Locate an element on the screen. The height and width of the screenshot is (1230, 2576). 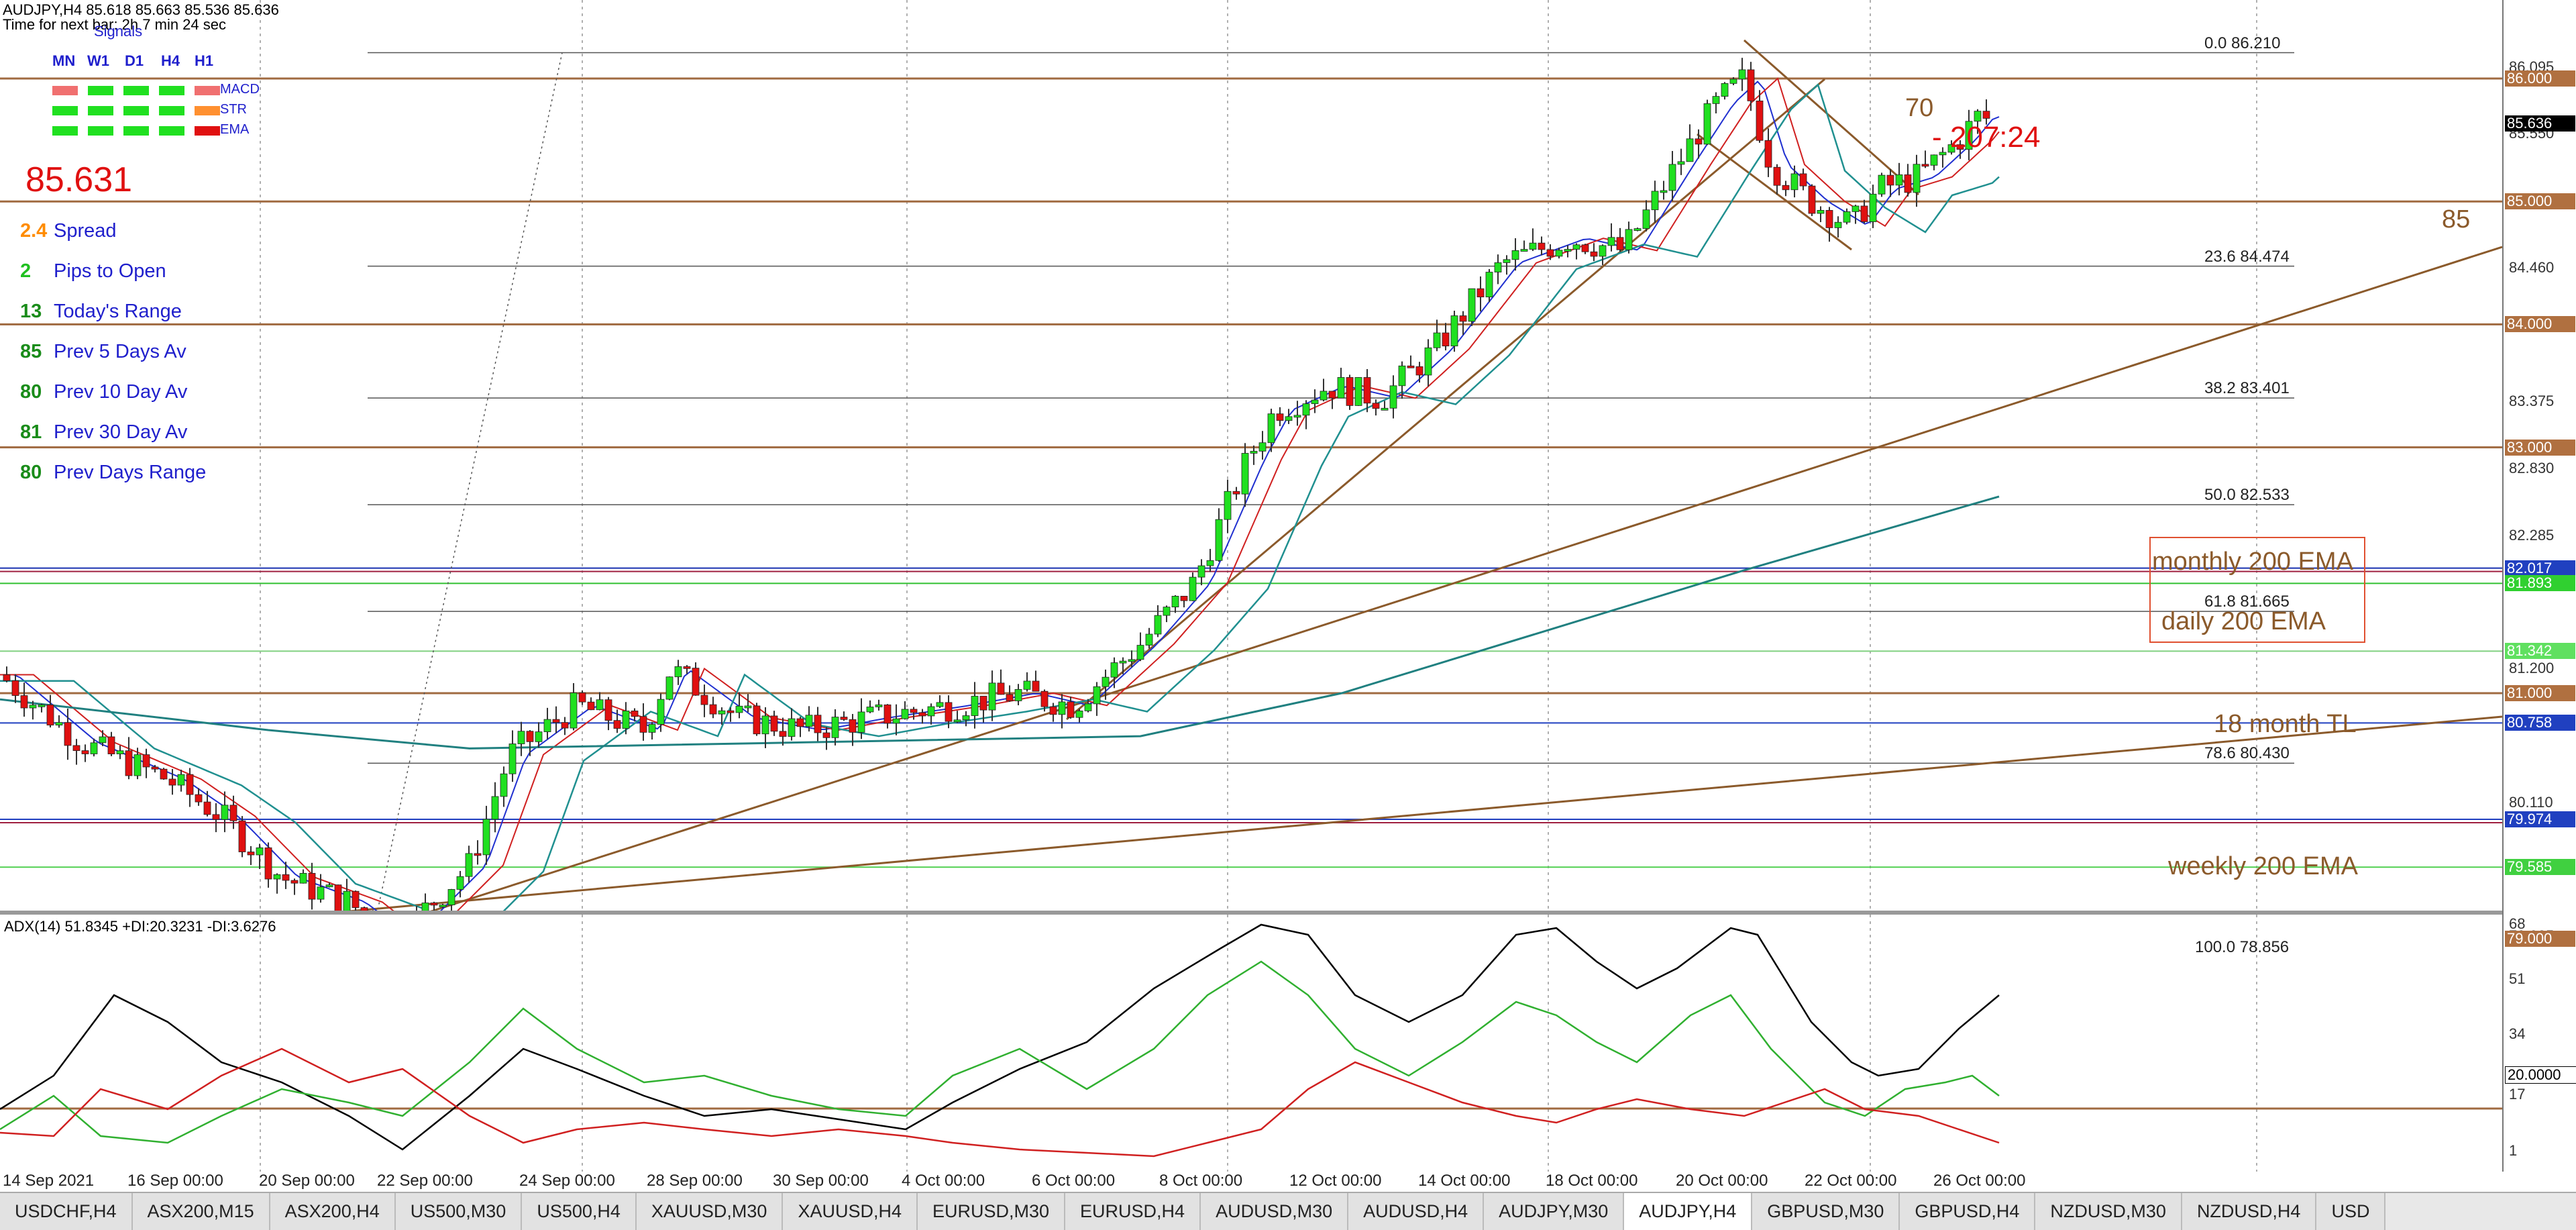
tab-eurusd-m30: EURUSD,M30 is located at coordinates (992, 1211).